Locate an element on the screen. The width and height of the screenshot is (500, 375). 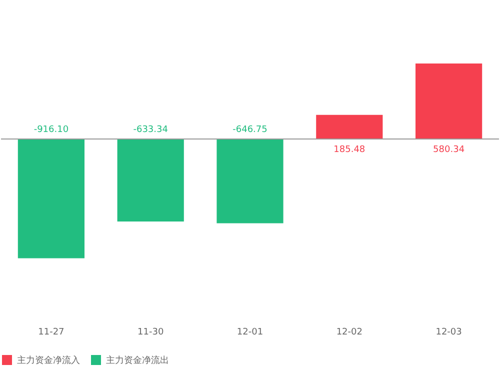
x-tick-label: 12-02 is located at coordinates (349, 333).